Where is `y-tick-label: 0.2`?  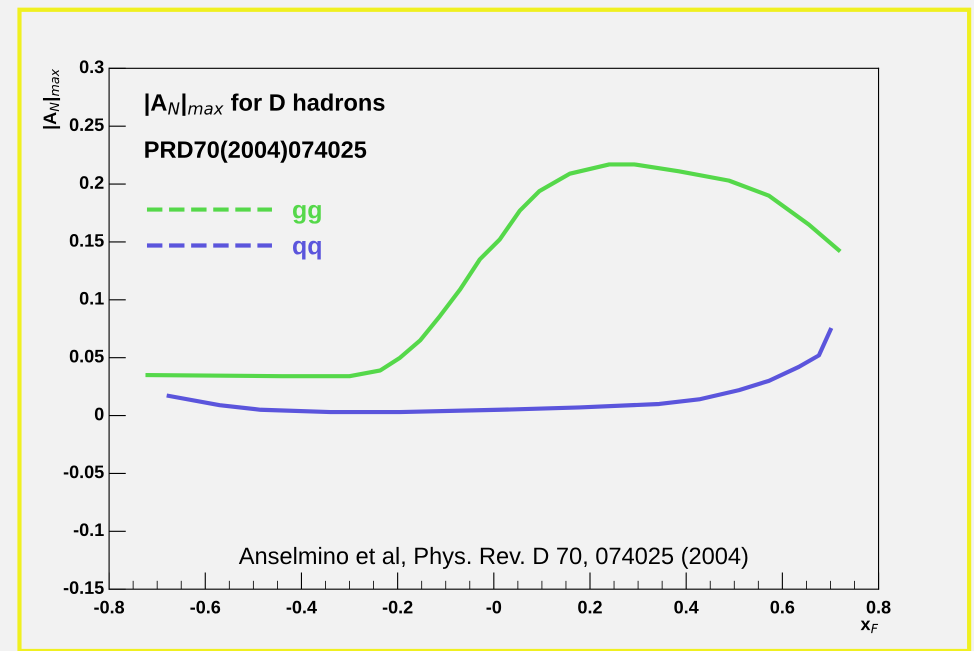 y-tick-label: 0.2 is located at coordinates (92, 182).